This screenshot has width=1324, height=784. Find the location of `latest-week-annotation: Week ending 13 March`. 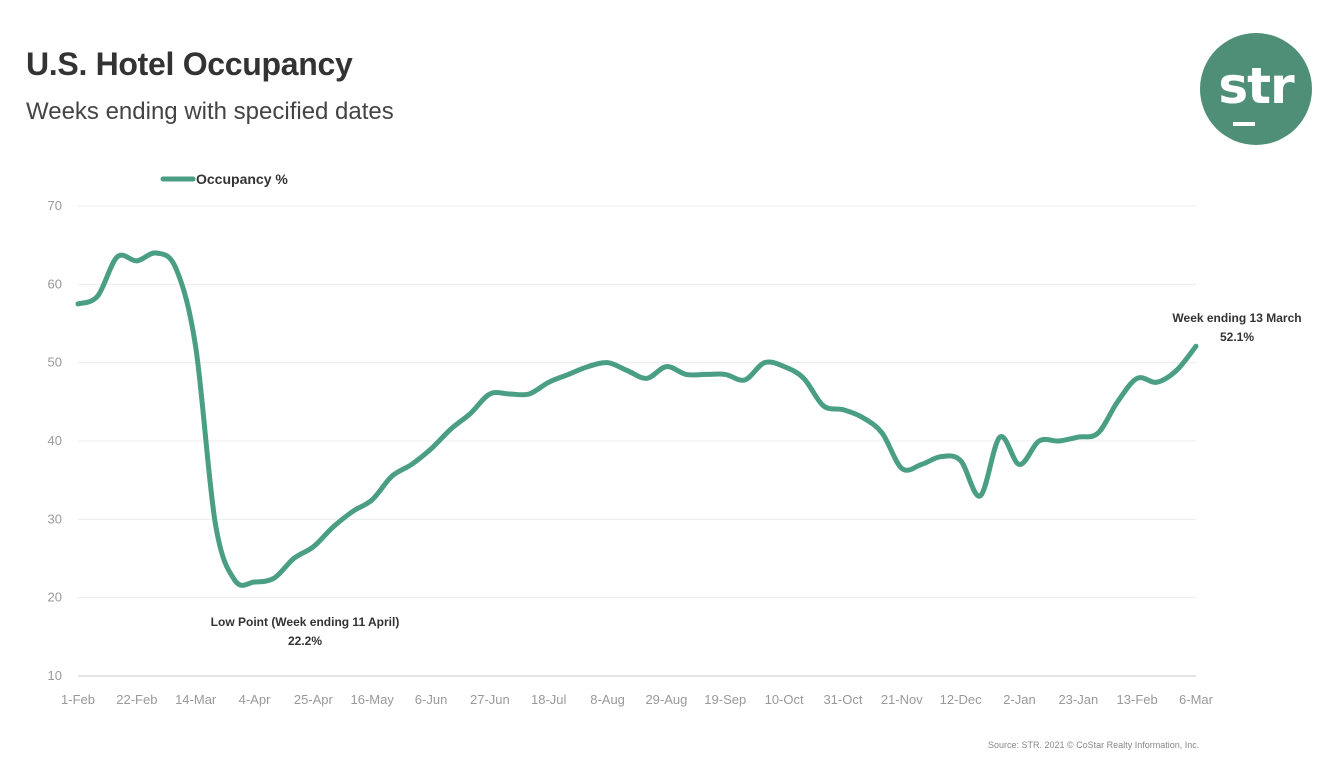

latest-week-annotation: Week ending 13 March is located at coordinates (1236, 318).